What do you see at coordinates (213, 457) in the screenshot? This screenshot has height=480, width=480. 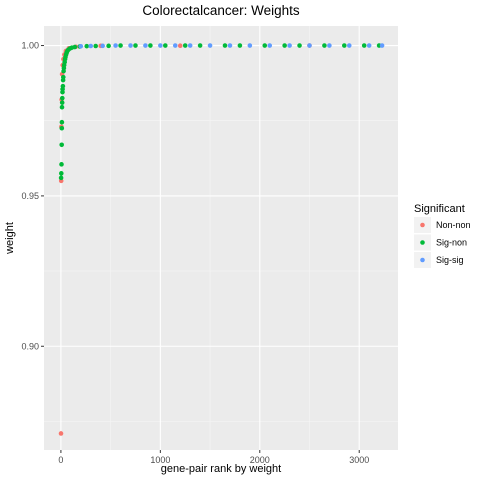 I see `x-axis: 0 1000 2000 3000` at bounding box center [213, 457].